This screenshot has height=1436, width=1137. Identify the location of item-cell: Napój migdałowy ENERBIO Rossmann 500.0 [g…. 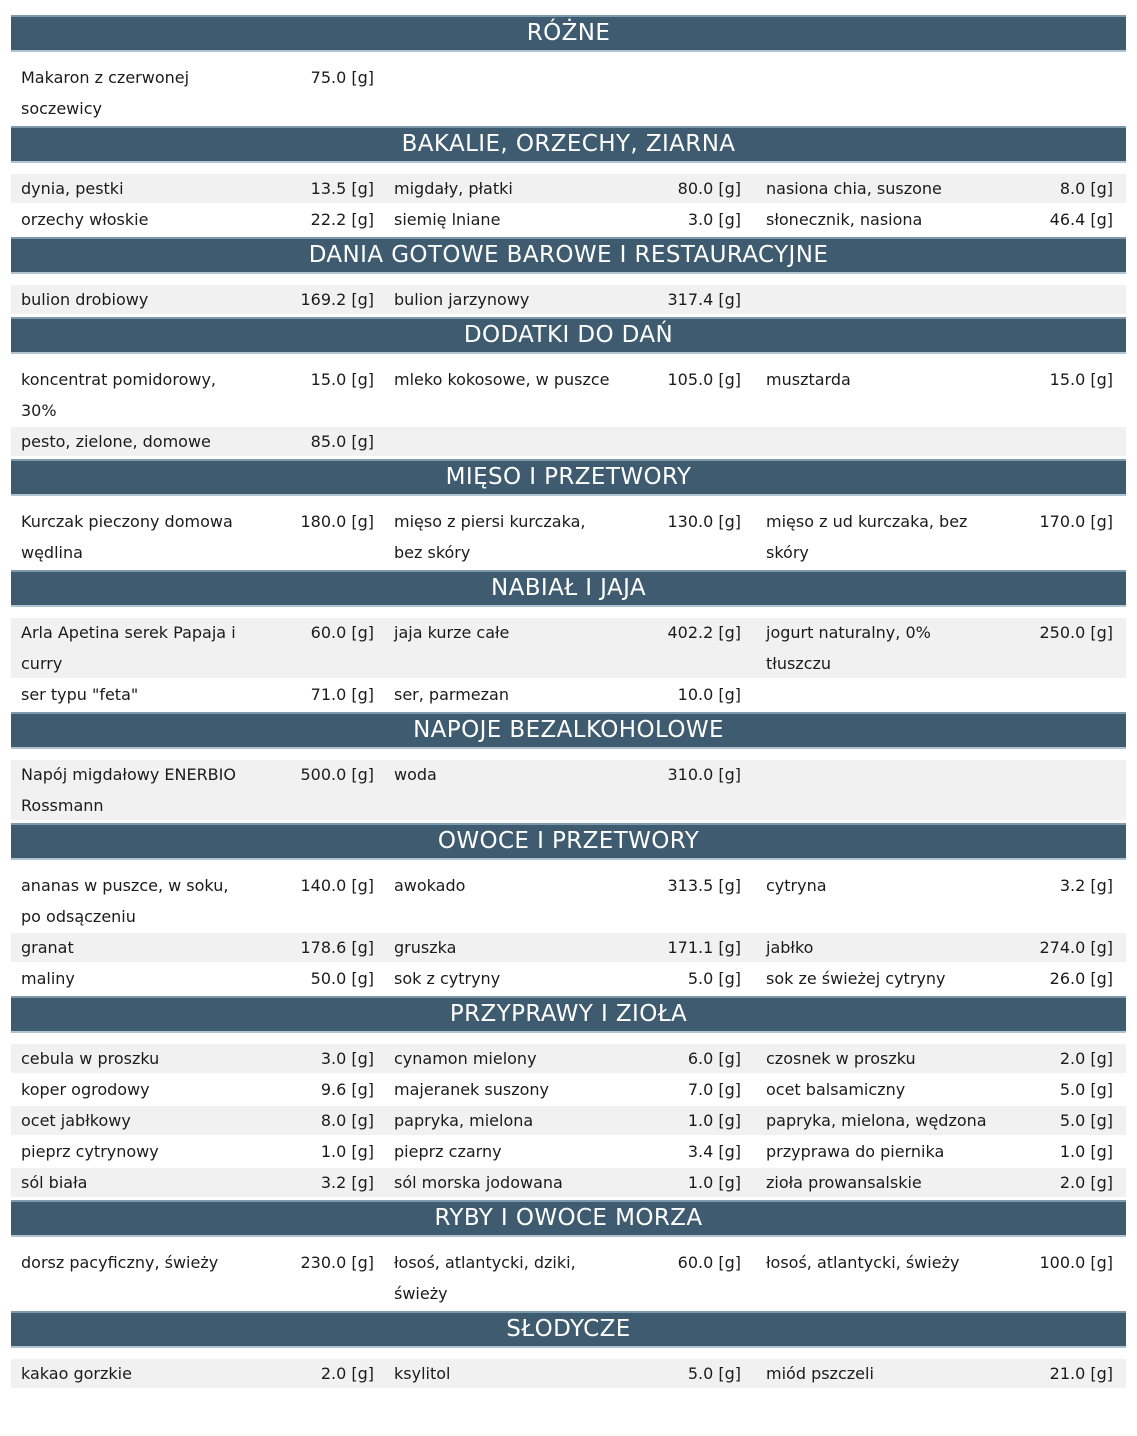
(197, 790).